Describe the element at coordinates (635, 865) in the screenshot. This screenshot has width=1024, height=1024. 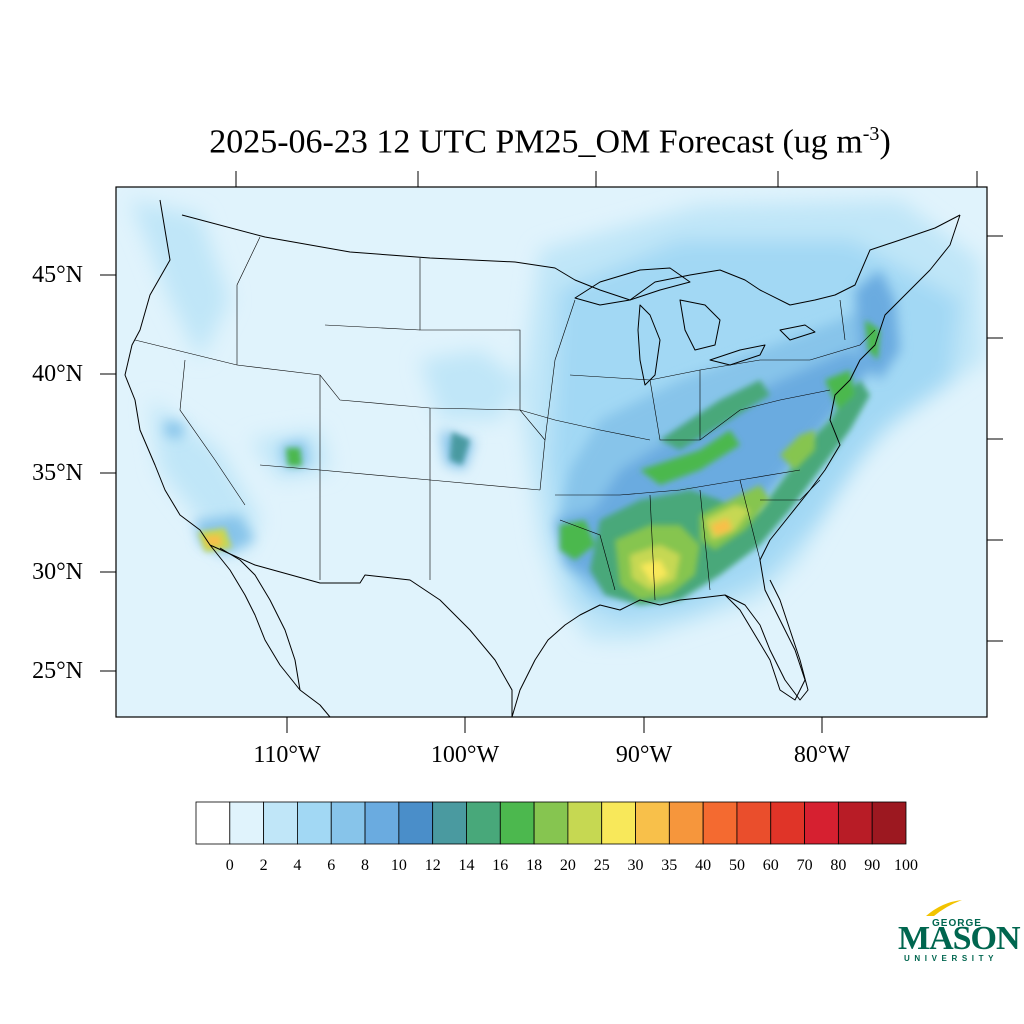
I see `colorbar-tick-label: 30` at that location.